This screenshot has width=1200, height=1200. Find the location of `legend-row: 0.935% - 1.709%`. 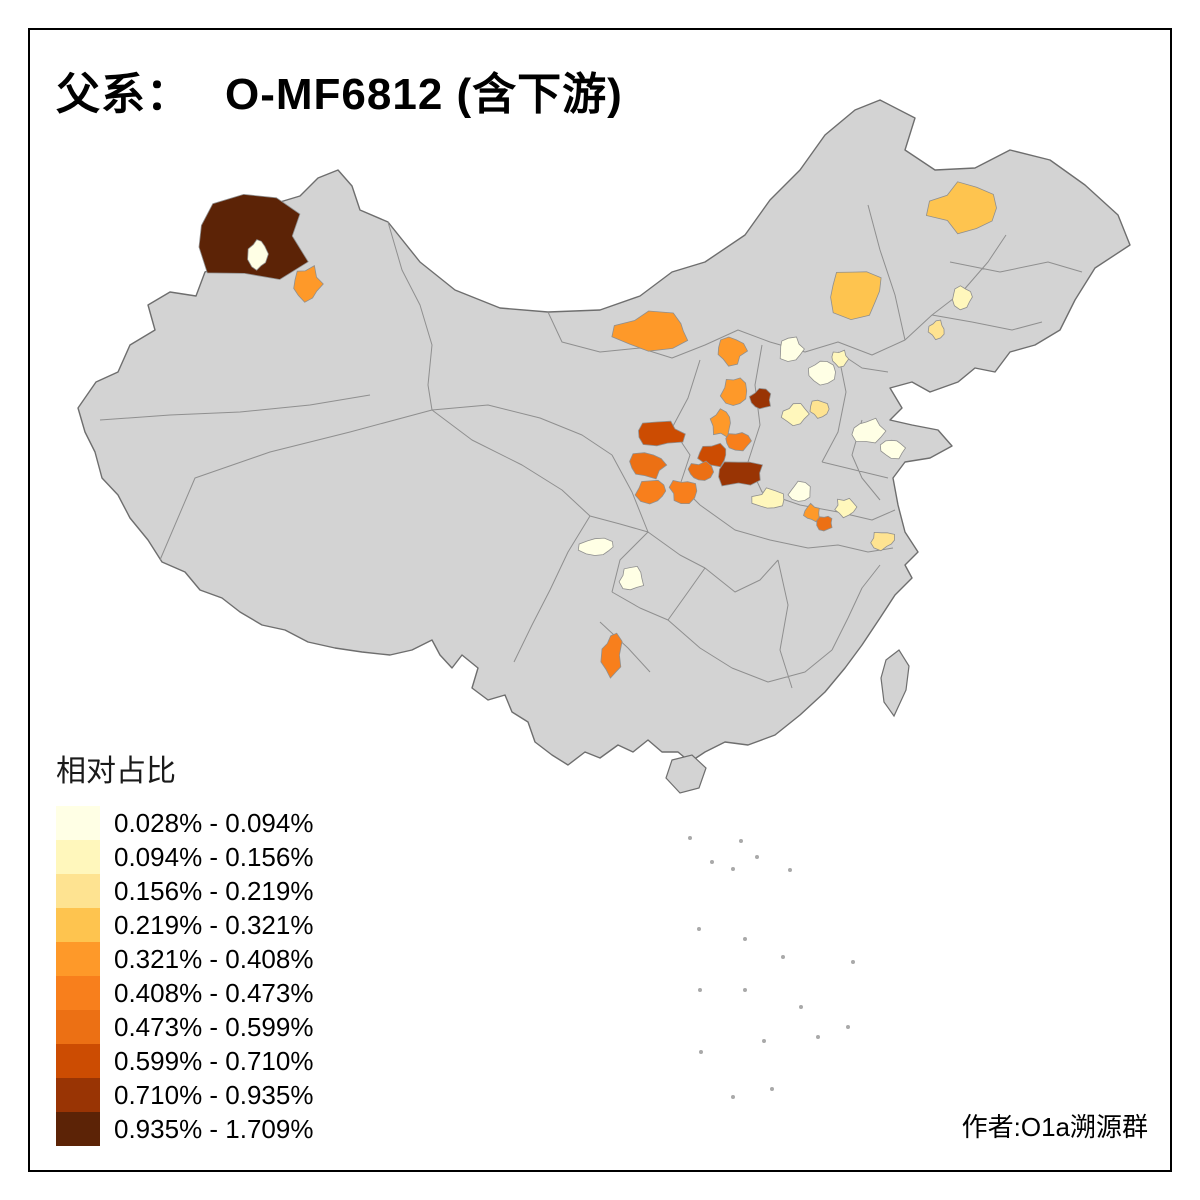

legend-row: 0.935% - 1.709% is located at coordinates (184, 1129).